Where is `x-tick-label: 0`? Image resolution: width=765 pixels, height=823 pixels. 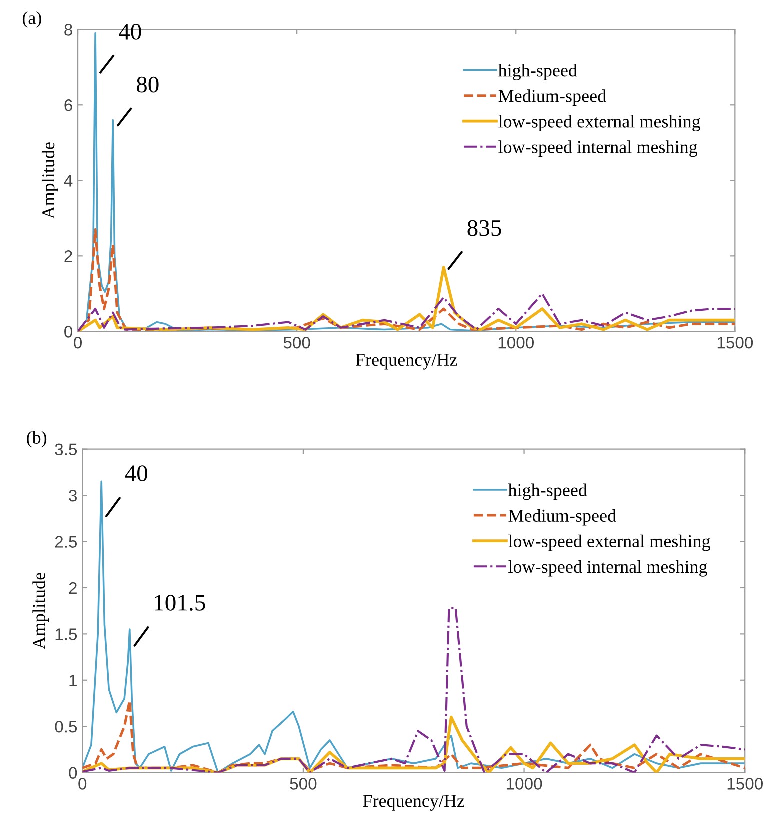
x-tick-label: 0 is located at coordinates (82, 784).